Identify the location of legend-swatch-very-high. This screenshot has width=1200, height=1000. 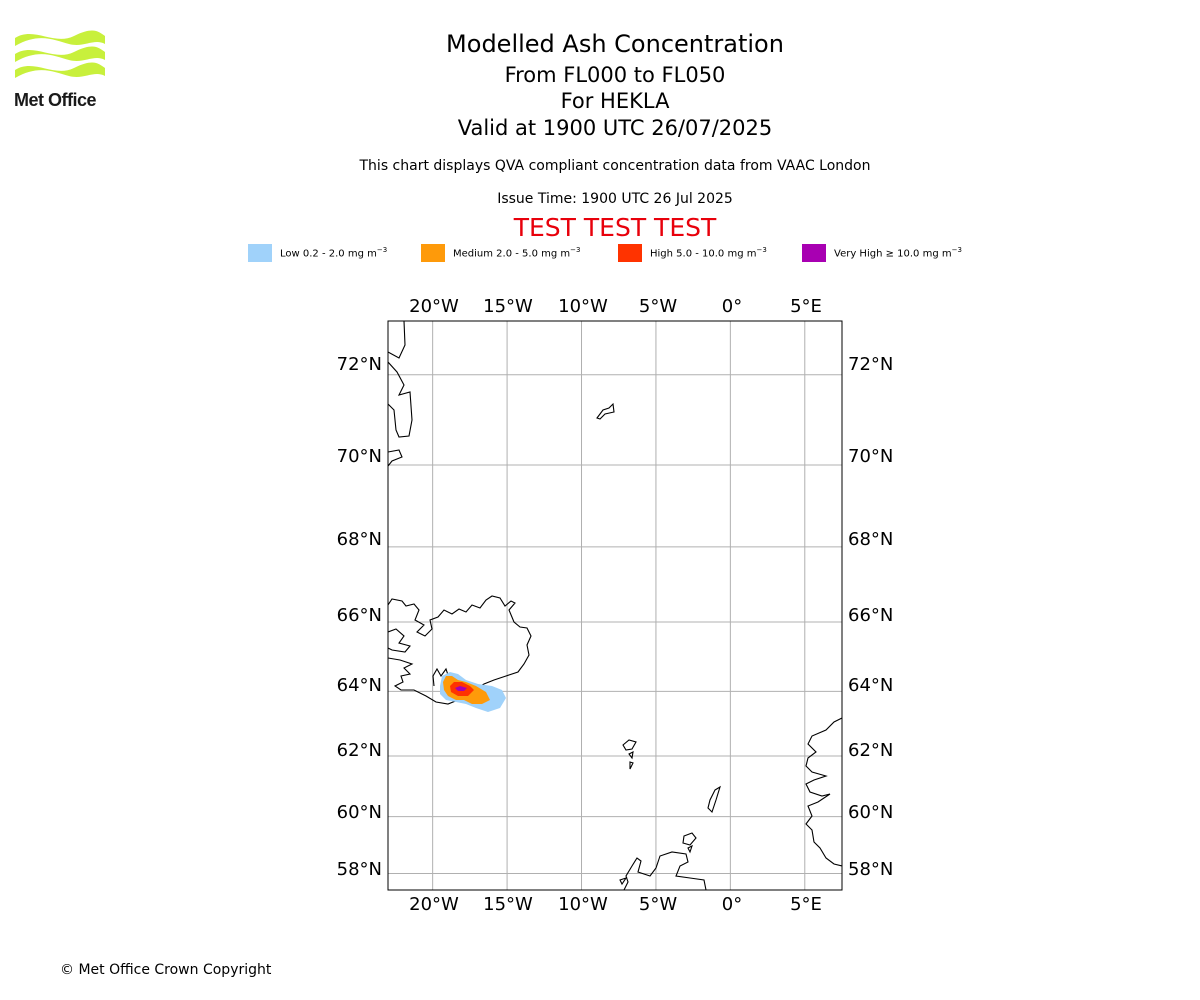
(814, 253).